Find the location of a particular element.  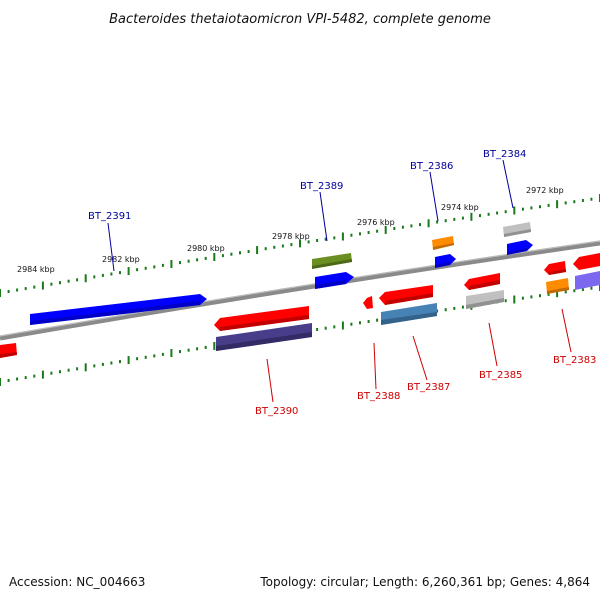

leader-bt2391 is located at coordinates (111, 247).